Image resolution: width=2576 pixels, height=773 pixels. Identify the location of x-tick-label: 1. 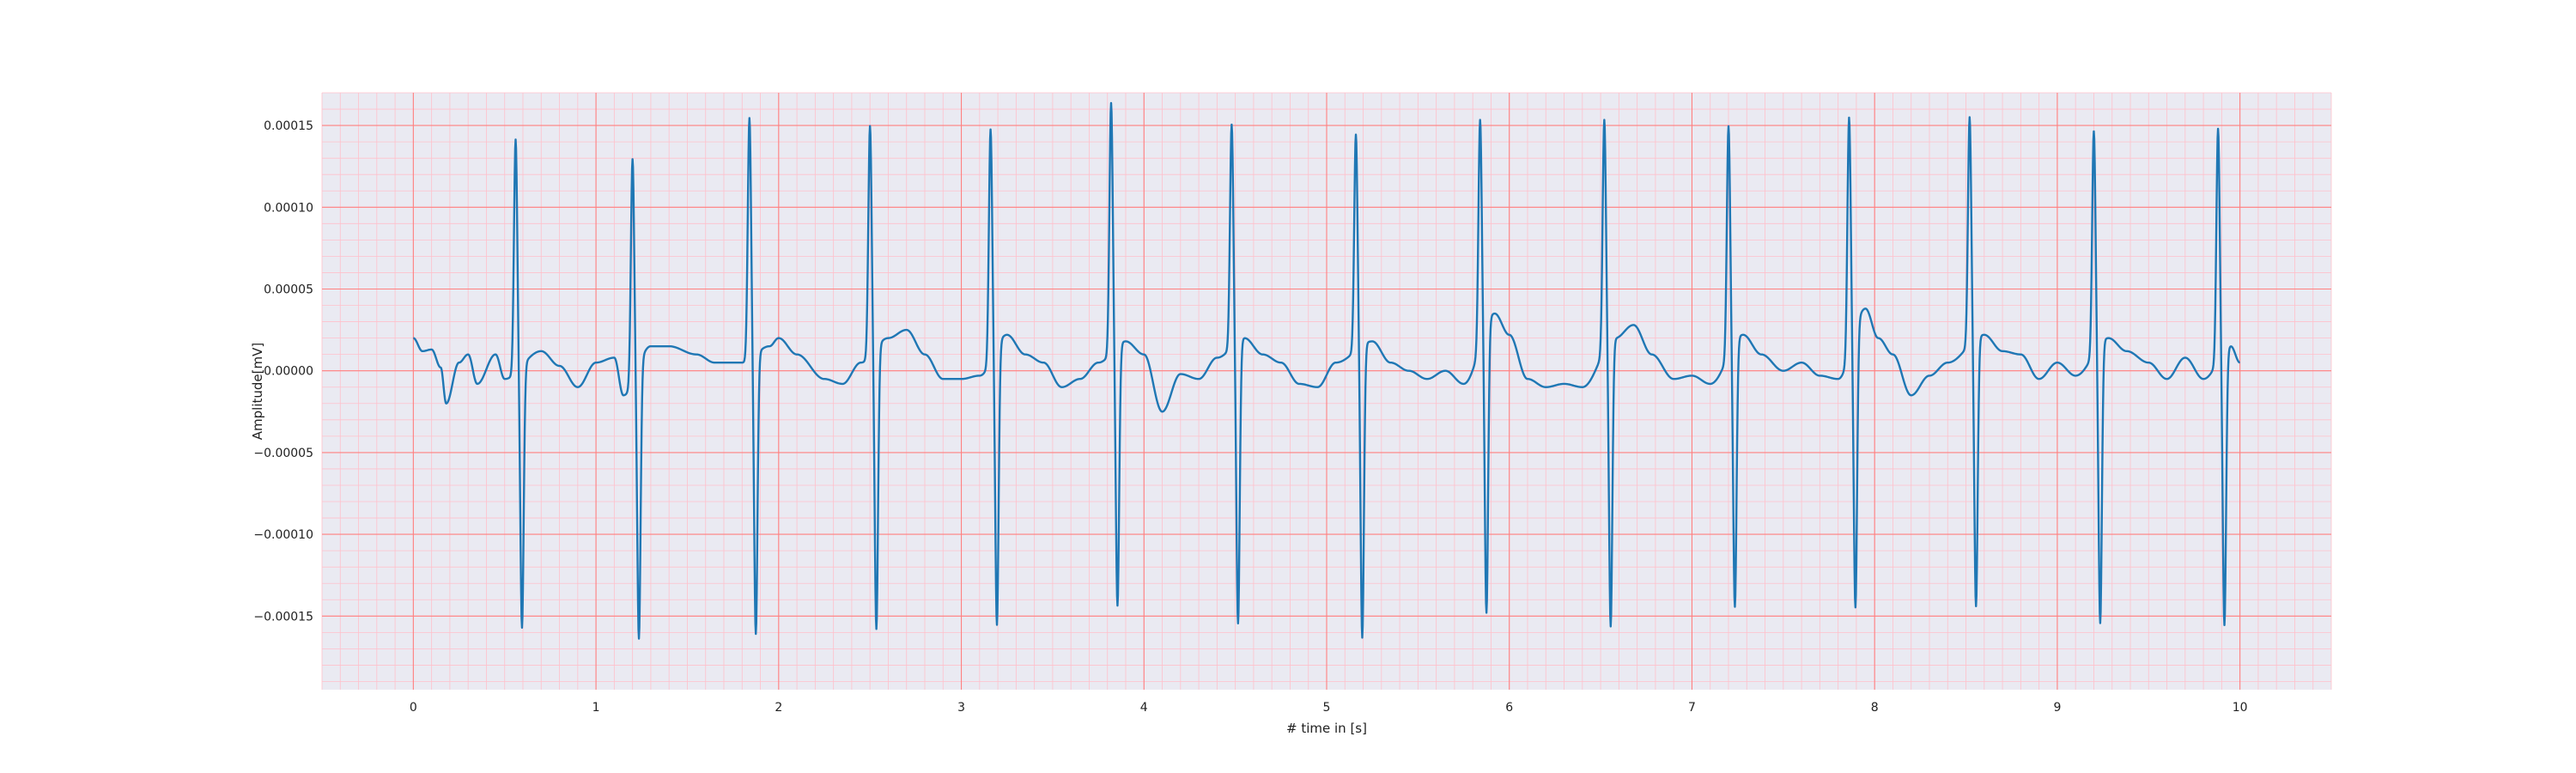
(596, 708).